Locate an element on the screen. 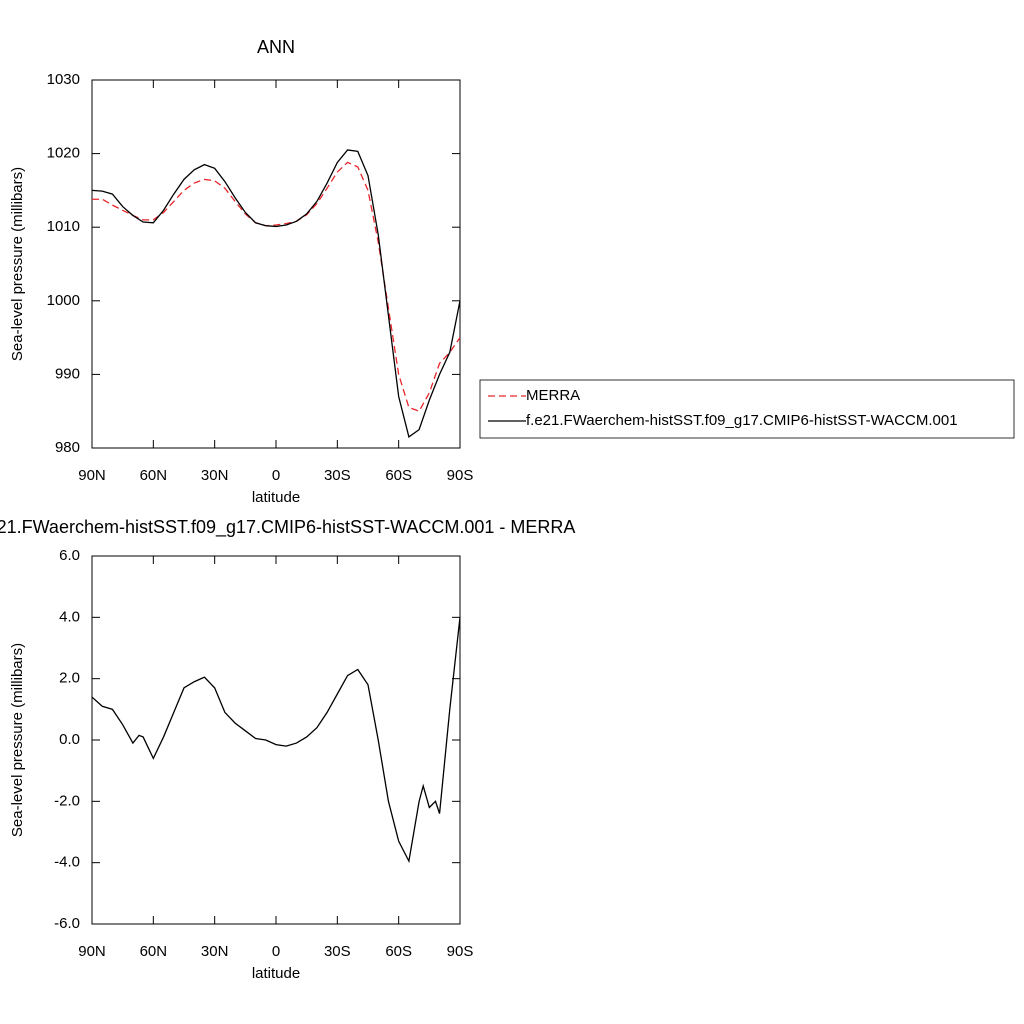 The image size is (1024, 1024). legend-box is located at coordinates (747, 409).